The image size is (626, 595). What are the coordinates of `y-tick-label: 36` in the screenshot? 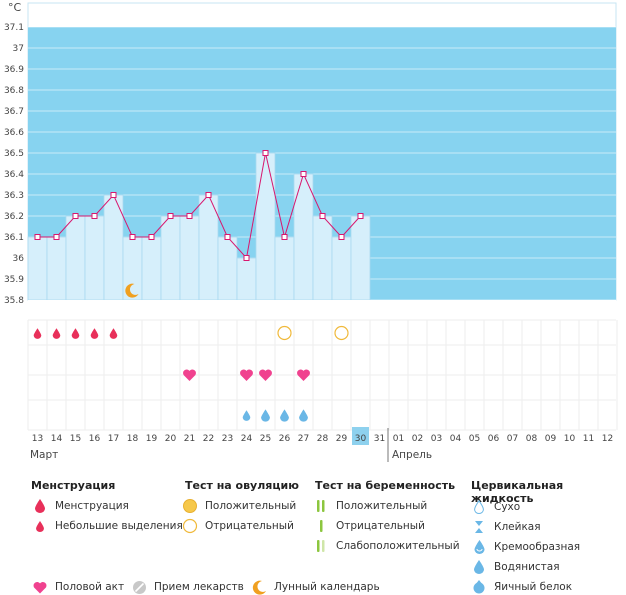 It's located at (19, 259).